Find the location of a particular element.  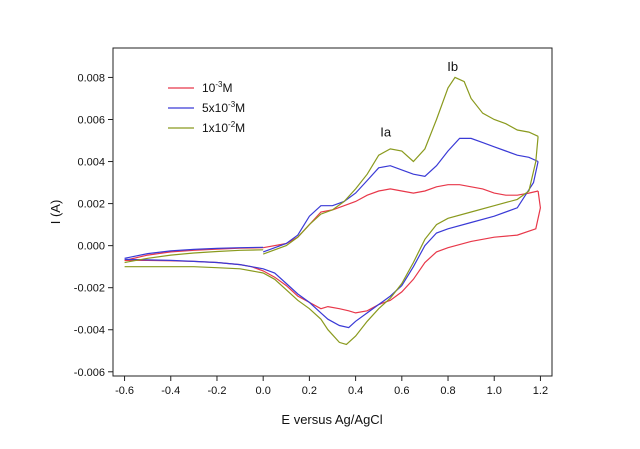

y-tick-label: 0.000 is located at coordinates (91, 247).